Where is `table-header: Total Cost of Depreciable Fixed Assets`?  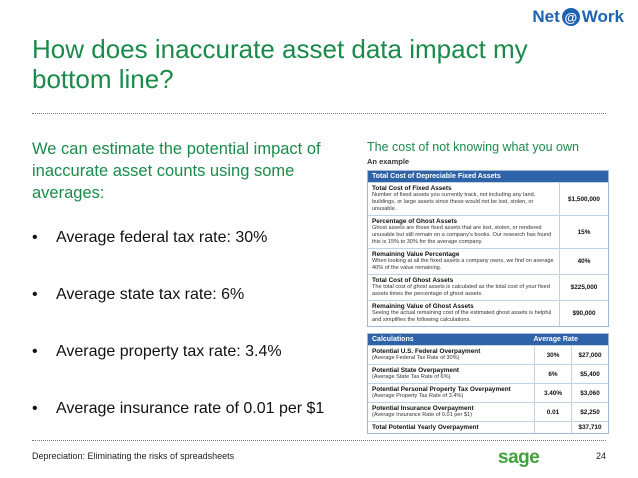
table-header: Total Cost of Depreciable Fixed Assets is located at coordinates (488, 176).